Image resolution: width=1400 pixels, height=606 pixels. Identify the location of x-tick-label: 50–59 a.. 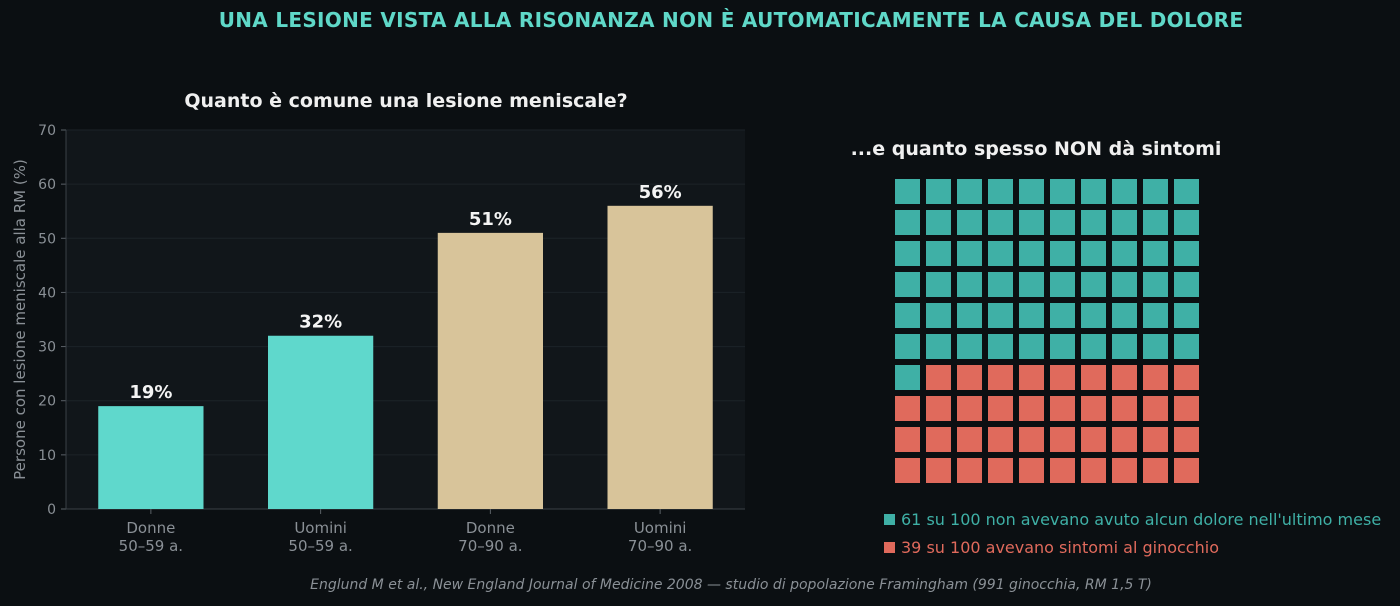
(320, 546).